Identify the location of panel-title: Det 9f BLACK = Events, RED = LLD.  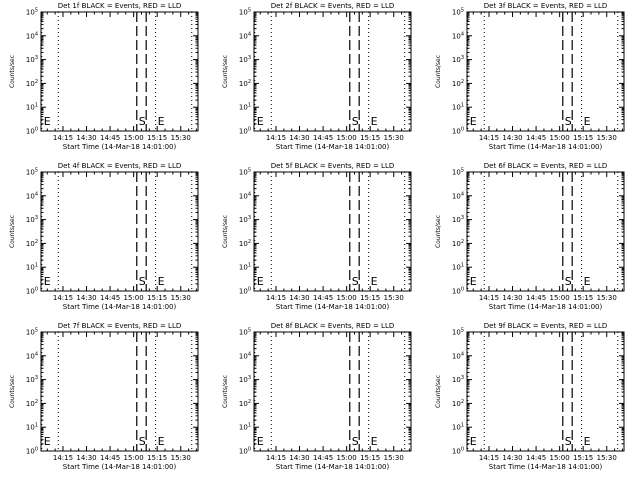
(545, 326).